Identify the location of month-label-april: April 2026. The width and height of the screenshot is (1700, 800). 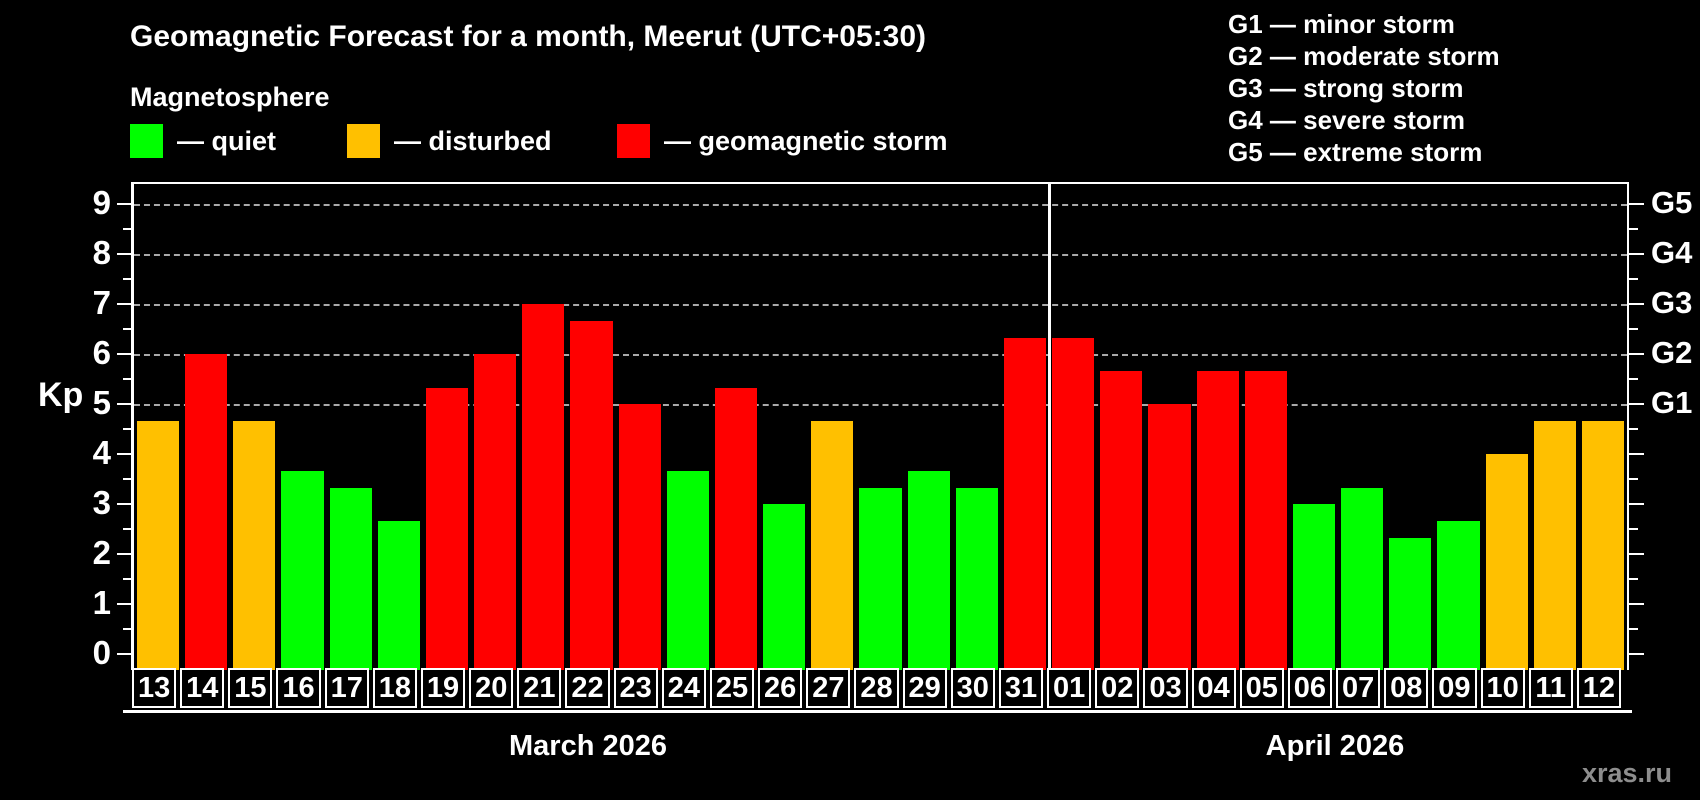
(1335, 746).